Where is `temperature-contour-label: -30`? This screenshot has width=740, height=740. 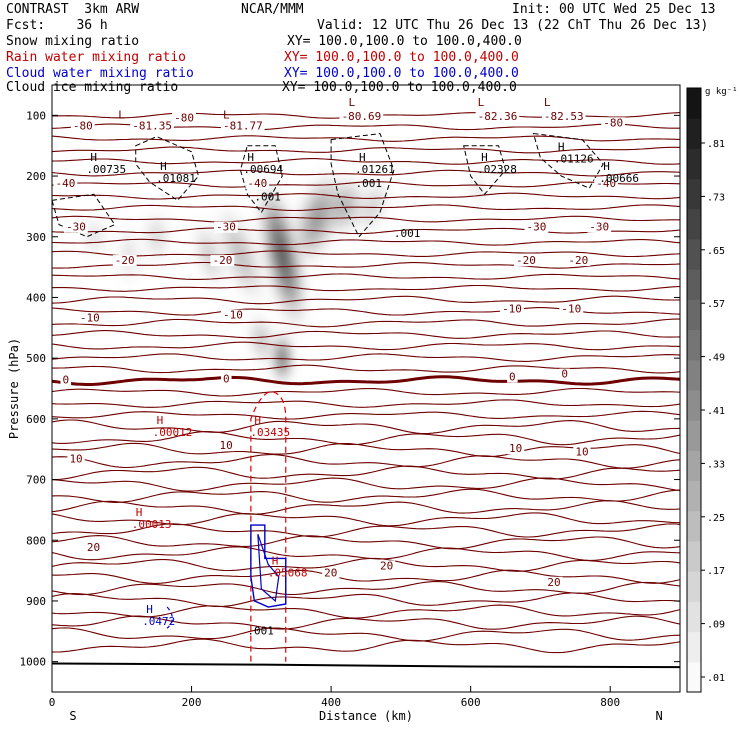 temperature-contour-label: -30 is located at coordinates (226, 227).